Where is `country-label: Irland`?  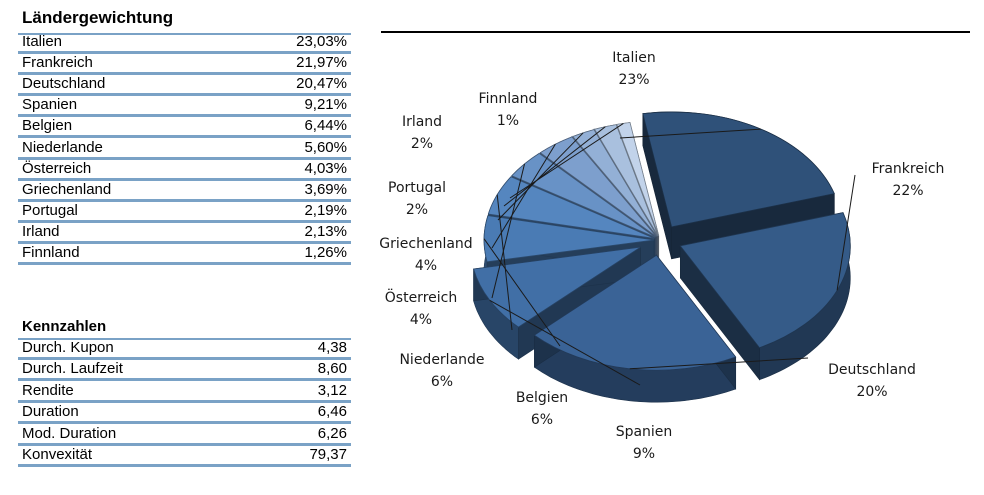
country-label: Irland is located at coordinates (41, 231).